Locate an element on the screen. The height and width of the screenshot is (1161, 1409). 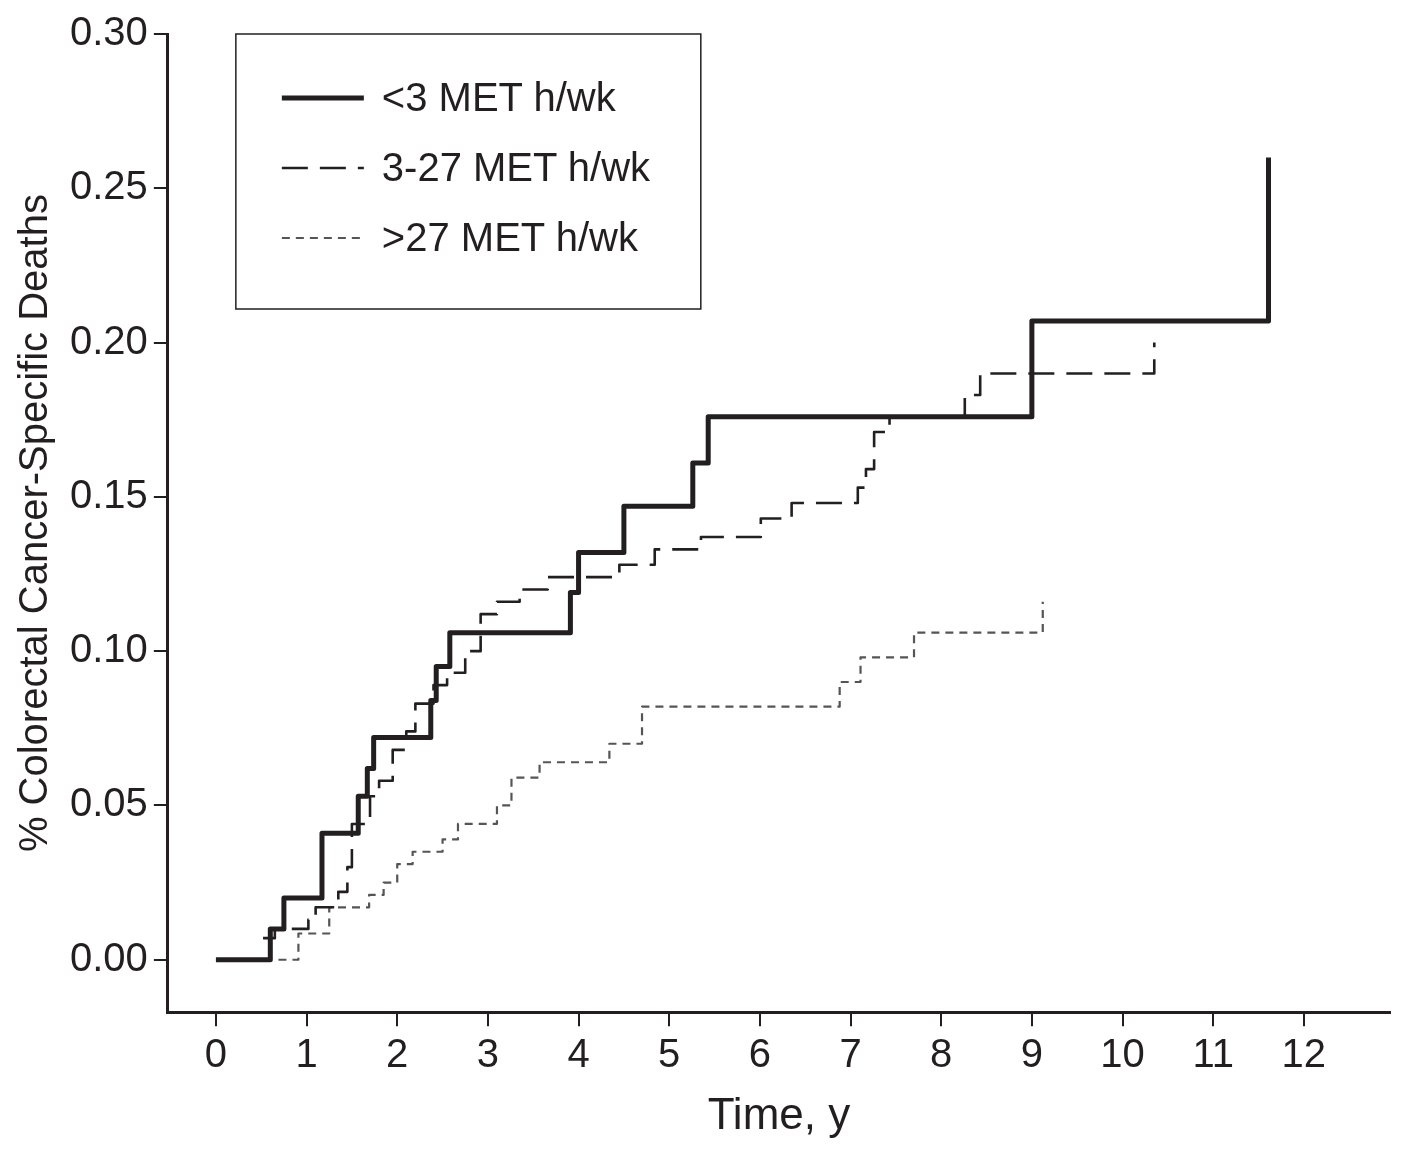
x-tick-label: 5 is located at coordinates (669, 1053).